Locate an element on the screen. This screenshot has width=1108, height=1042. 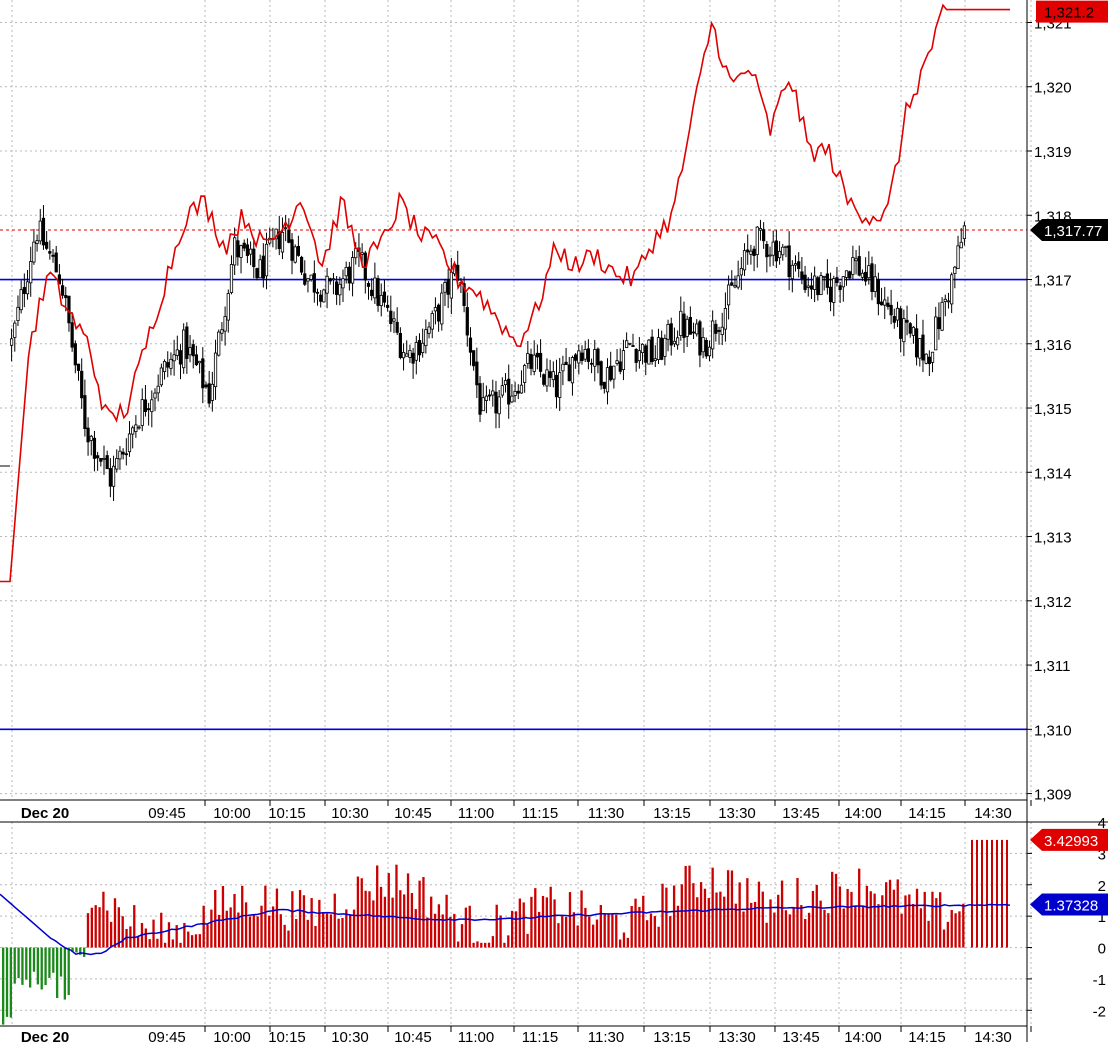
indicator-average-line is located at coordinates (505, 924).